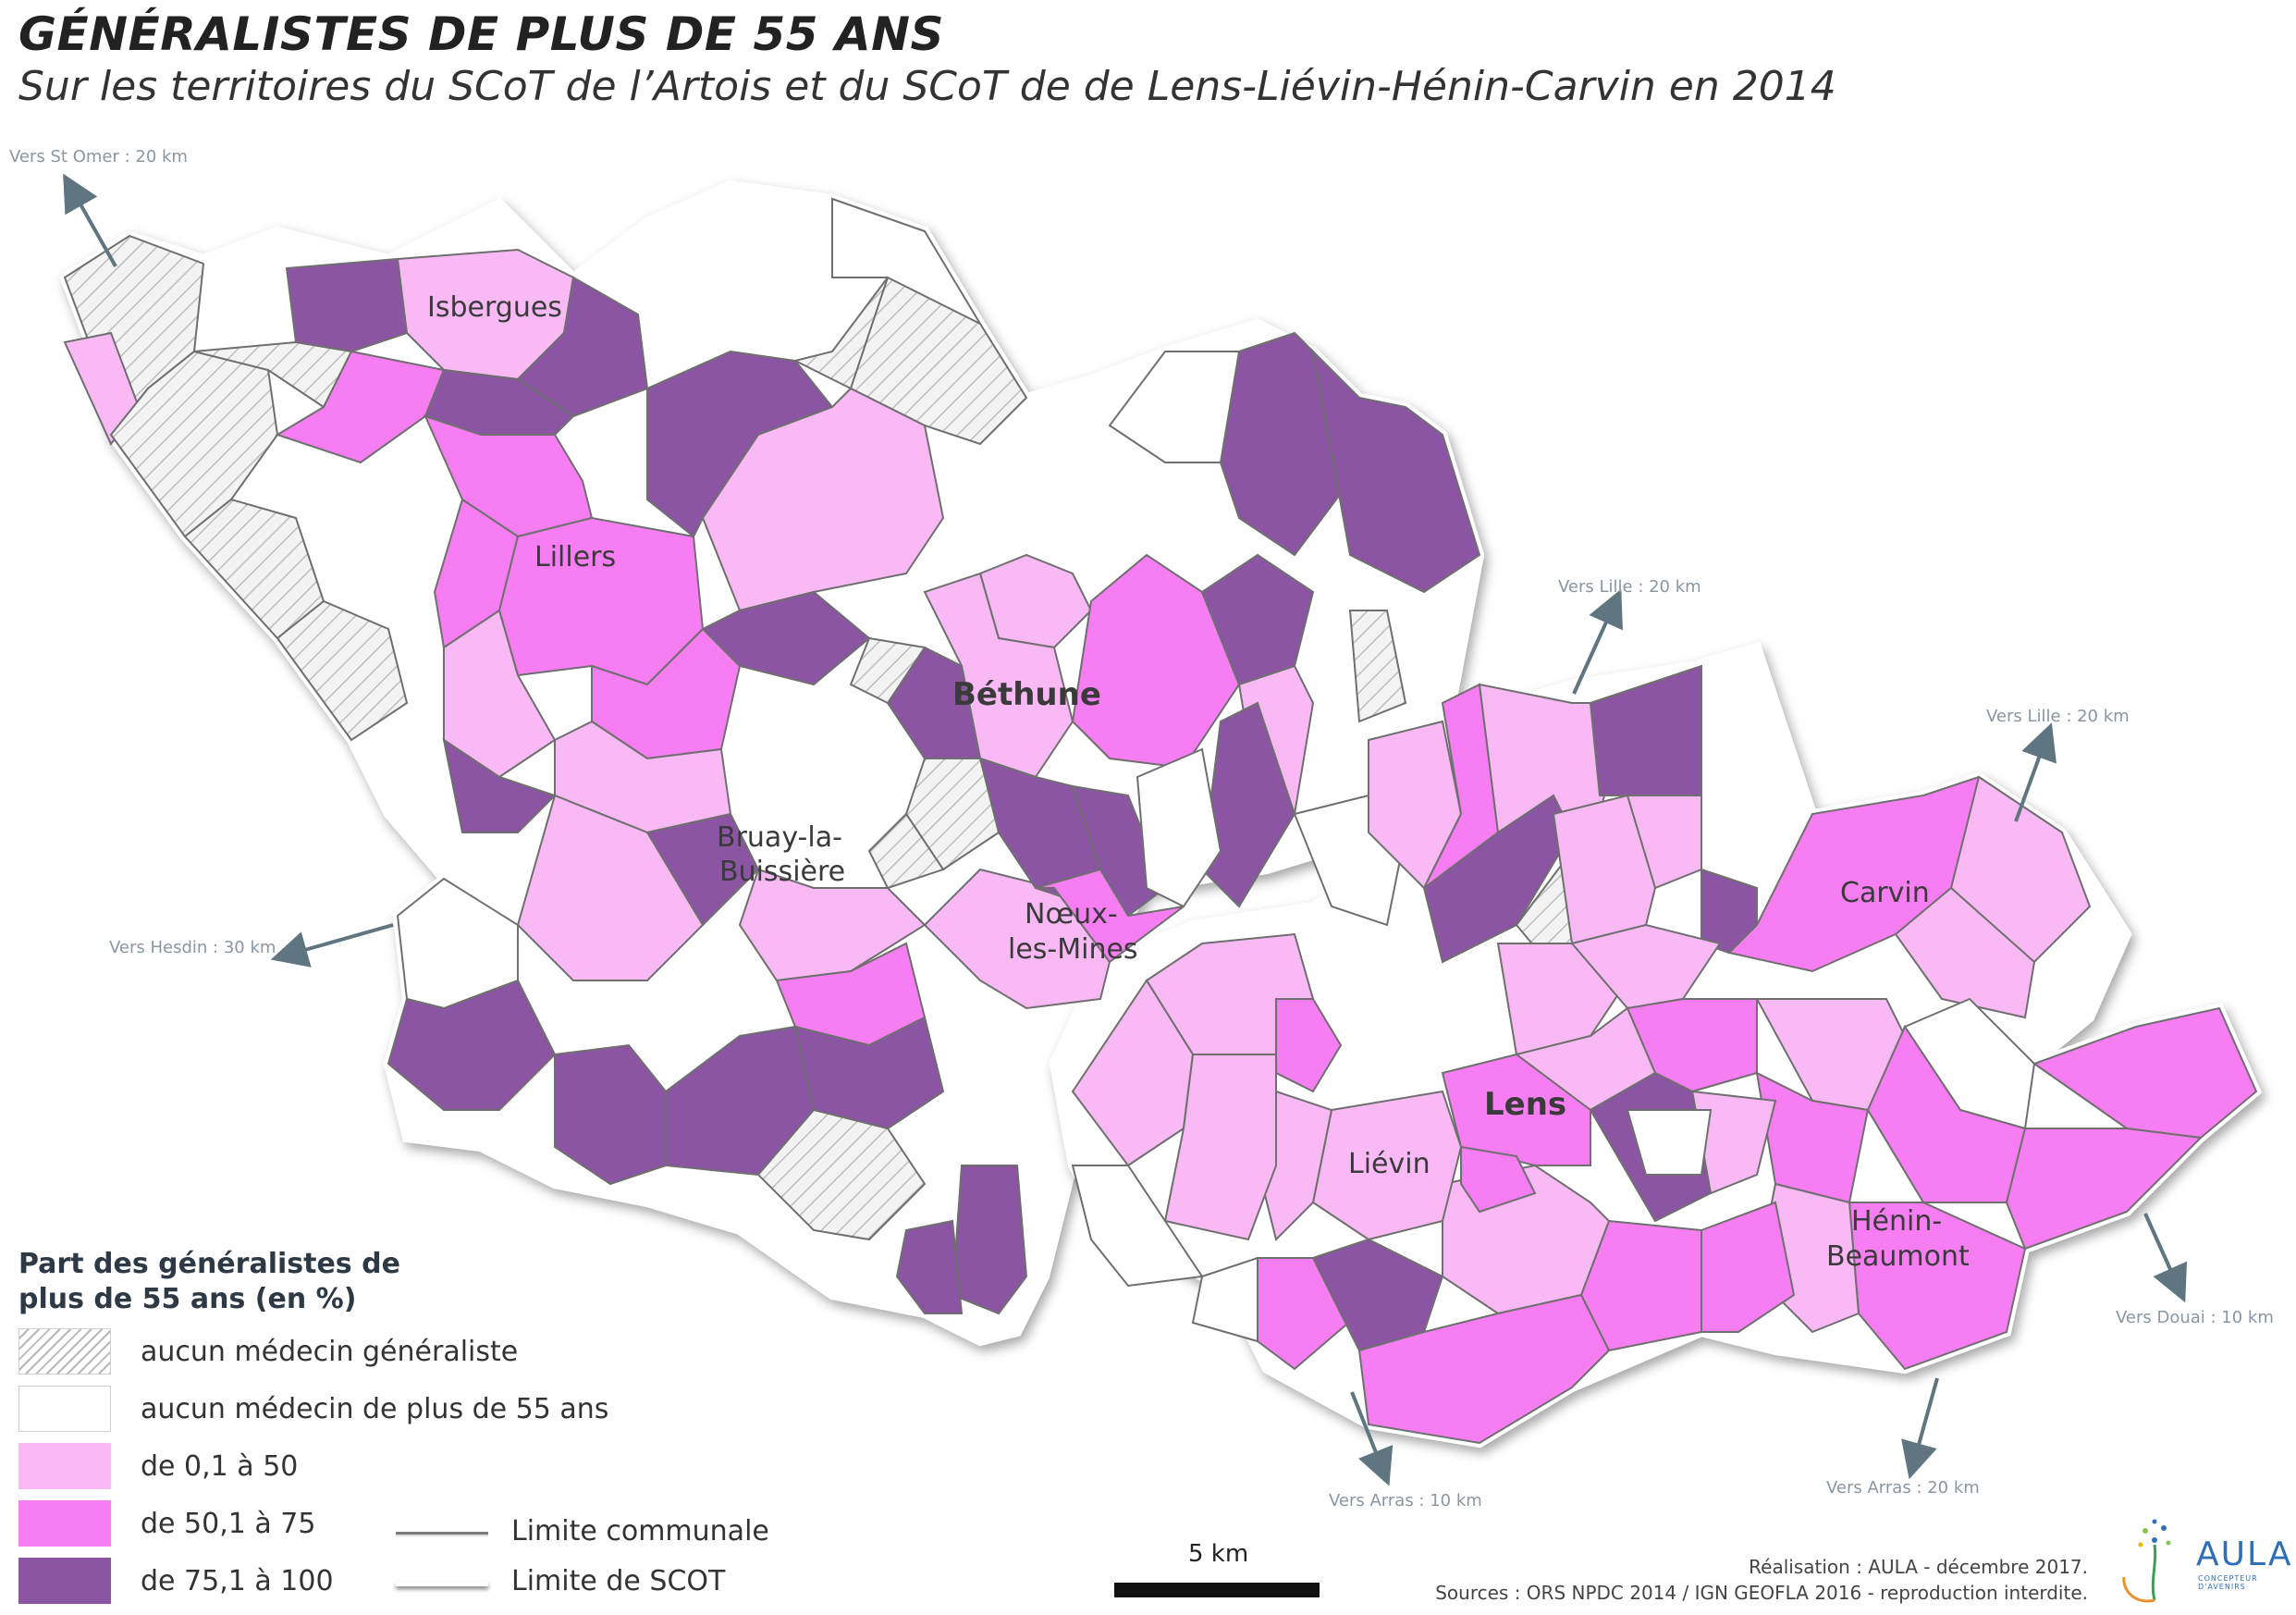  I want to click on town-bethune: Béthune, so click(1026, 694).